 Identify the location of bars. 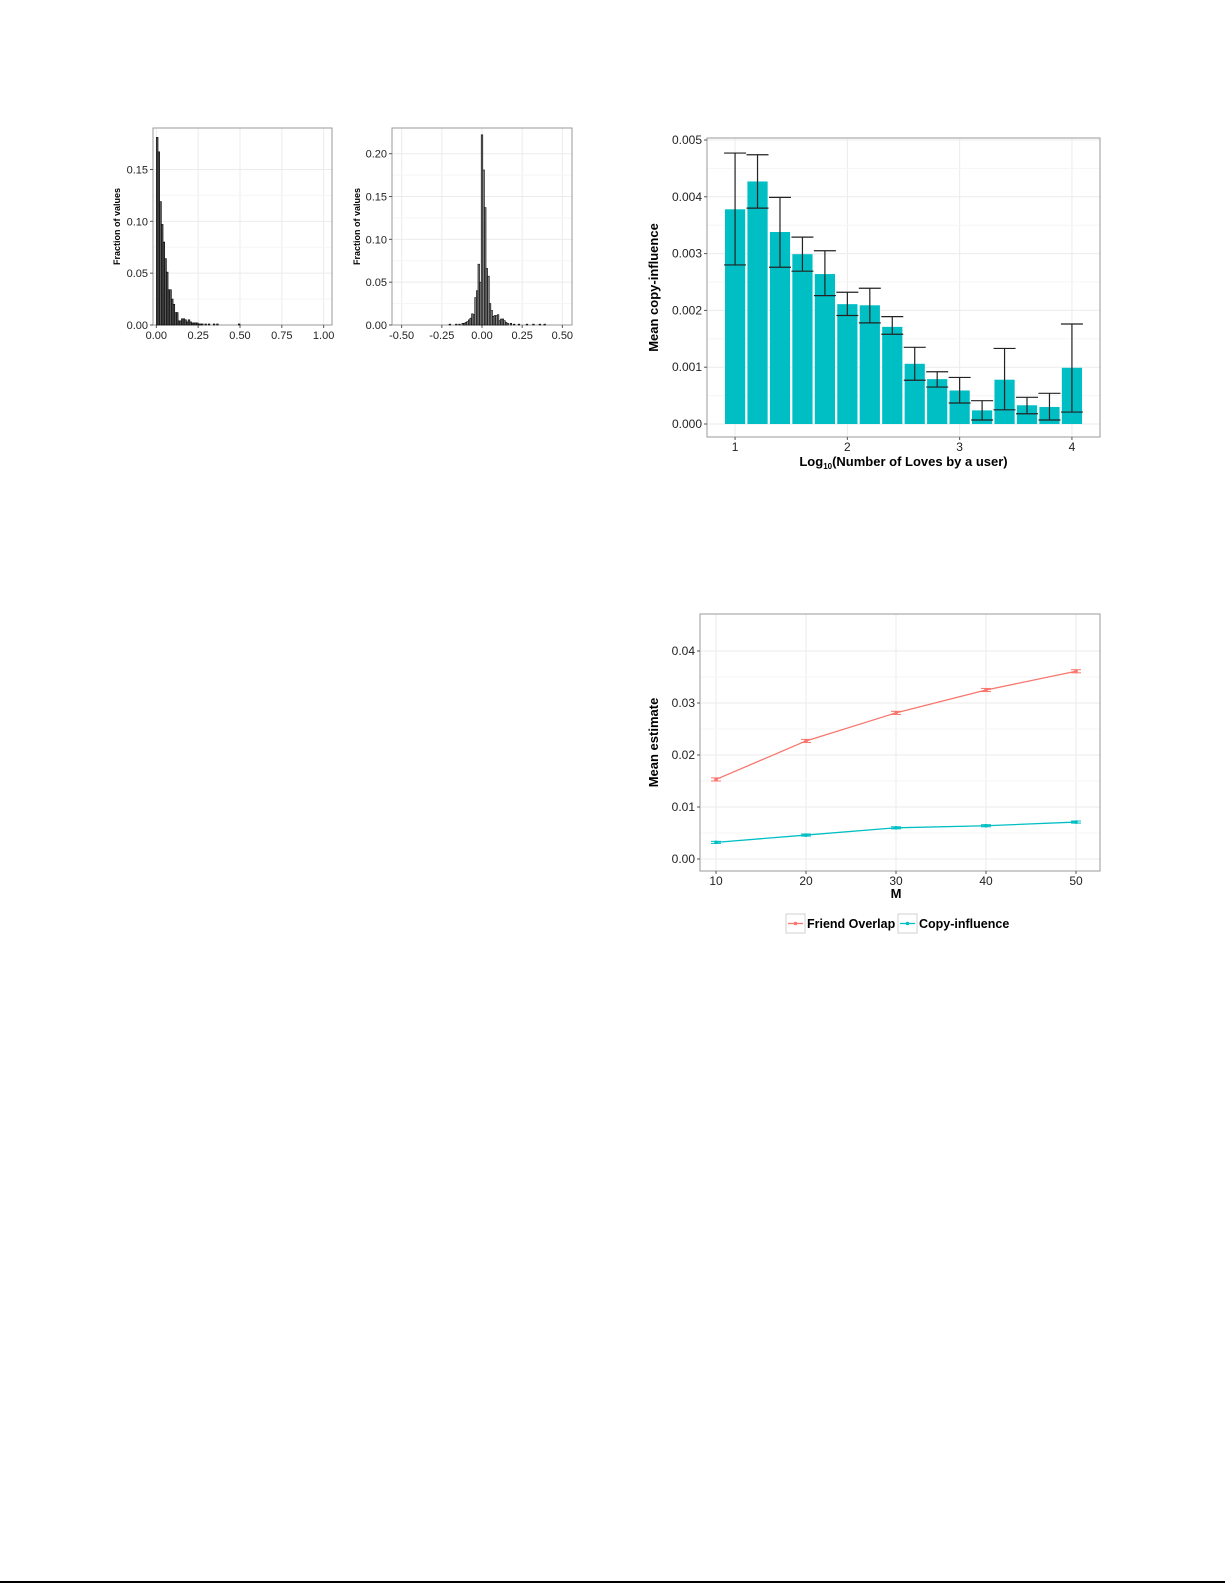
(903, 302).